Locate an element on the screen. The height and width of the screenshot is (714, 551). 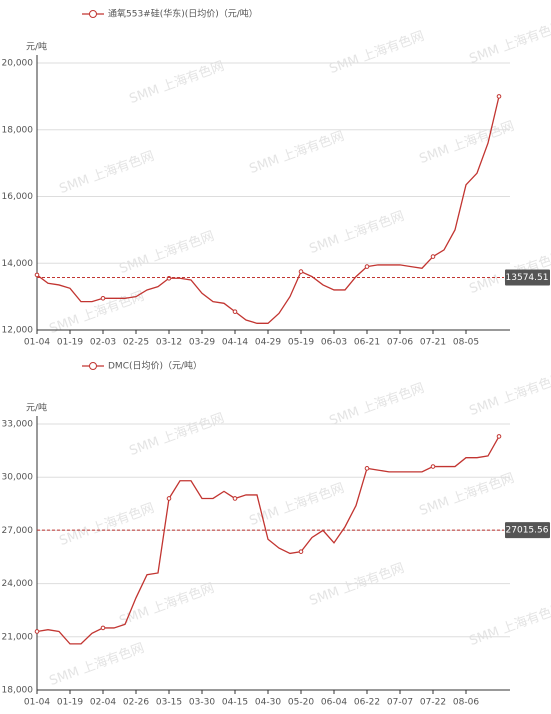
x-tick-label: 03-12 is located at coordinates (169, 343).